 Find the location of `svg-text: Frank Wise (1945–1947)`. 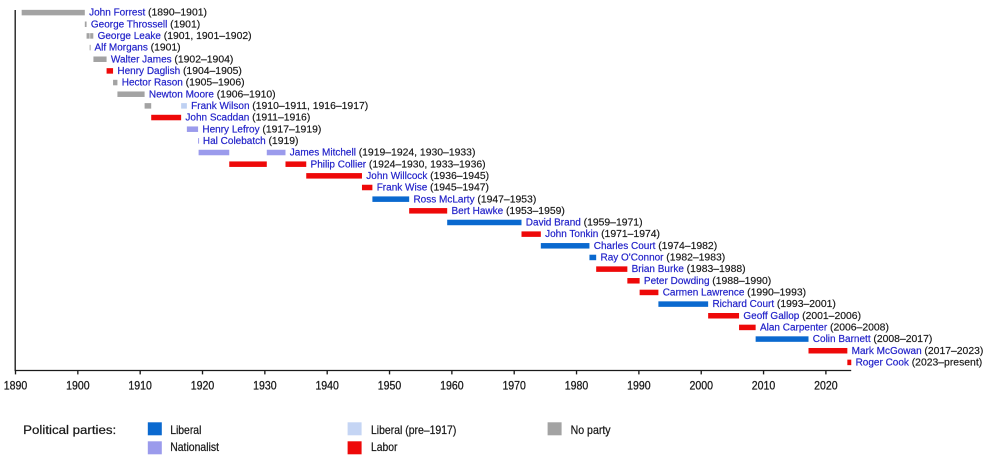

svg-text: Frank Wise (1945–1947) is located at coordinates (433, 188).